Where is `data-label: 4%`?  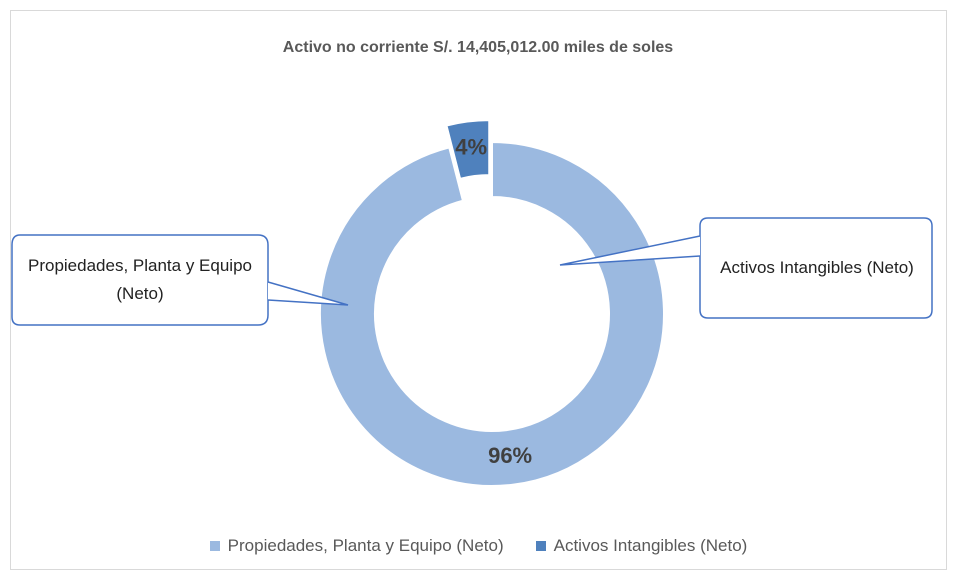
data-label: 4% is located at coordinates (471, 147).